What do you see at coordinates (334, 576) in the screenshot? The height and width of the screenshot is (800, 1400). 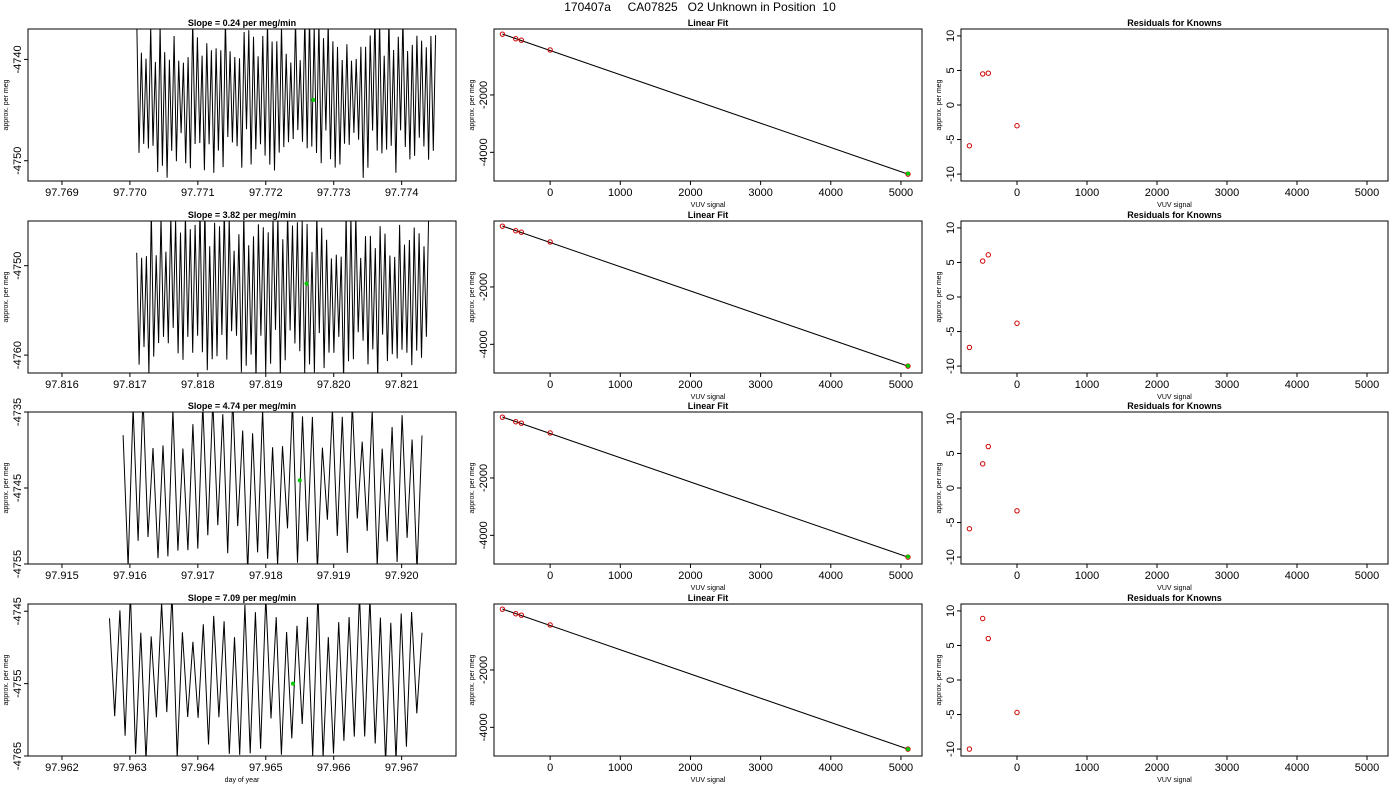 I see `x-tick-label: 97.919` at bounding box center [334, 576].